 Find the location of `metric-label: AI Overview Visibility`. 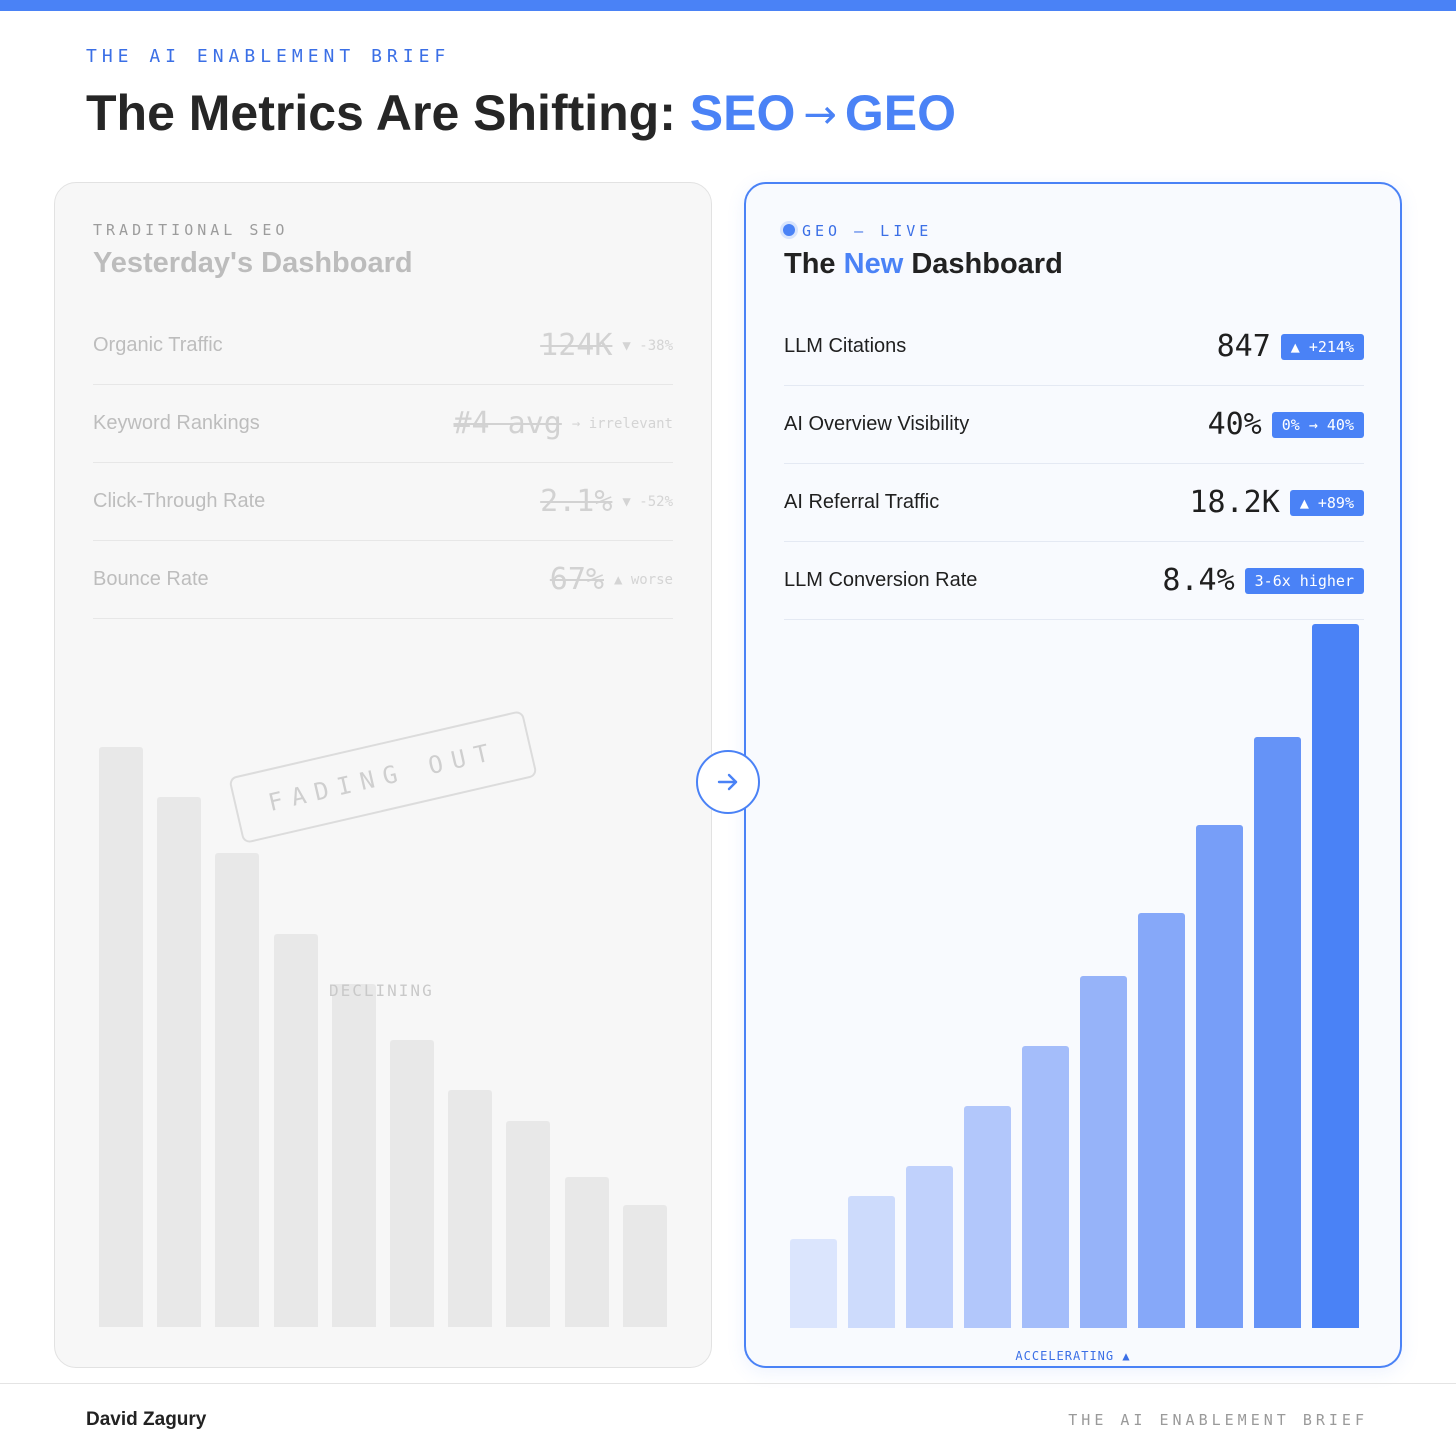

metric-label: AI Overview Visibility is located at coordinates (877, 424).